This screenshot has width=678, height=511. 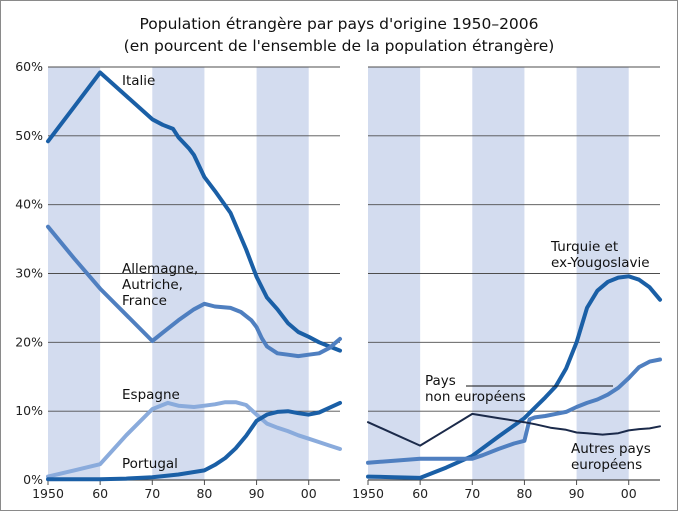 I want to click on series-label-turquie-et-ex-yougoslavie: Turquie et ex-Yougoslavie, so click(x=600, y=255).